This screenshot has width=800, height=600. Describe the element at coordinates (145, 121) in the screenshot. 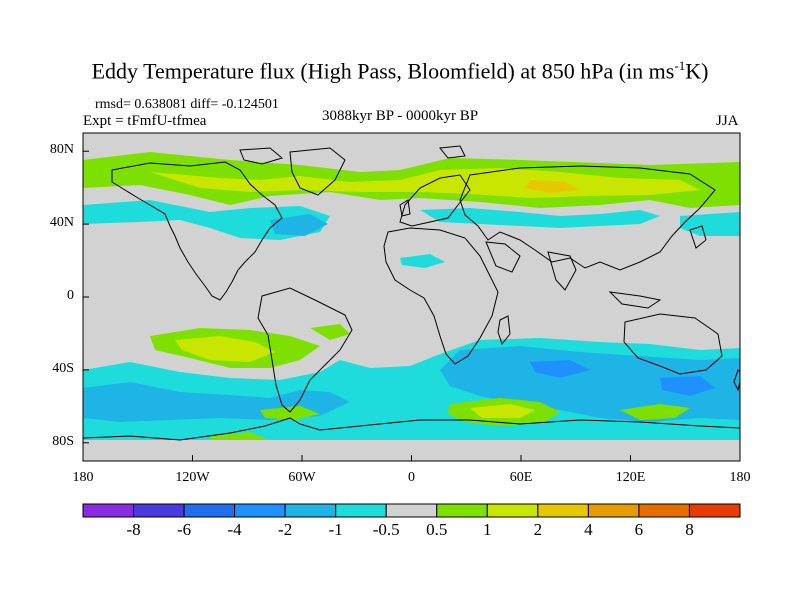

I see `experiment-label: Expt = tFmfU-tfmea` at that location.